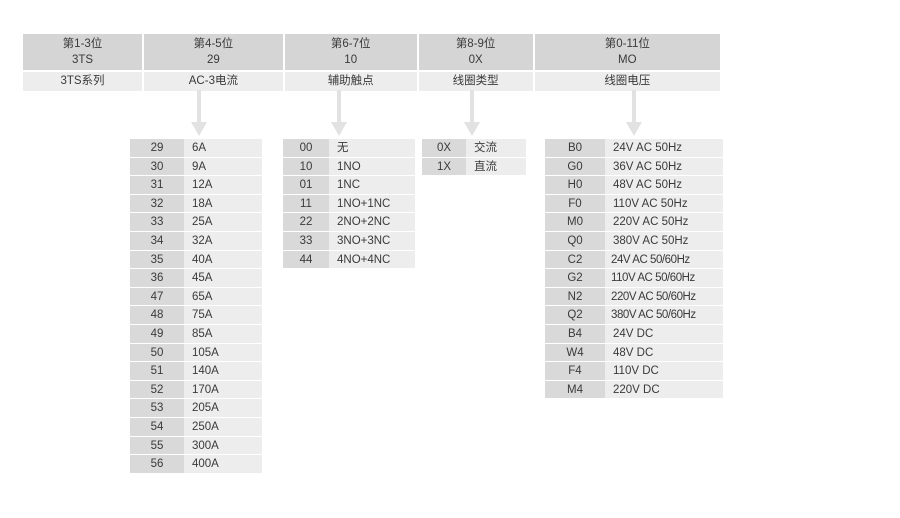  Describe the element at coordinates (575, 353) in the screenshot. I see `row-code: W4` at that location.